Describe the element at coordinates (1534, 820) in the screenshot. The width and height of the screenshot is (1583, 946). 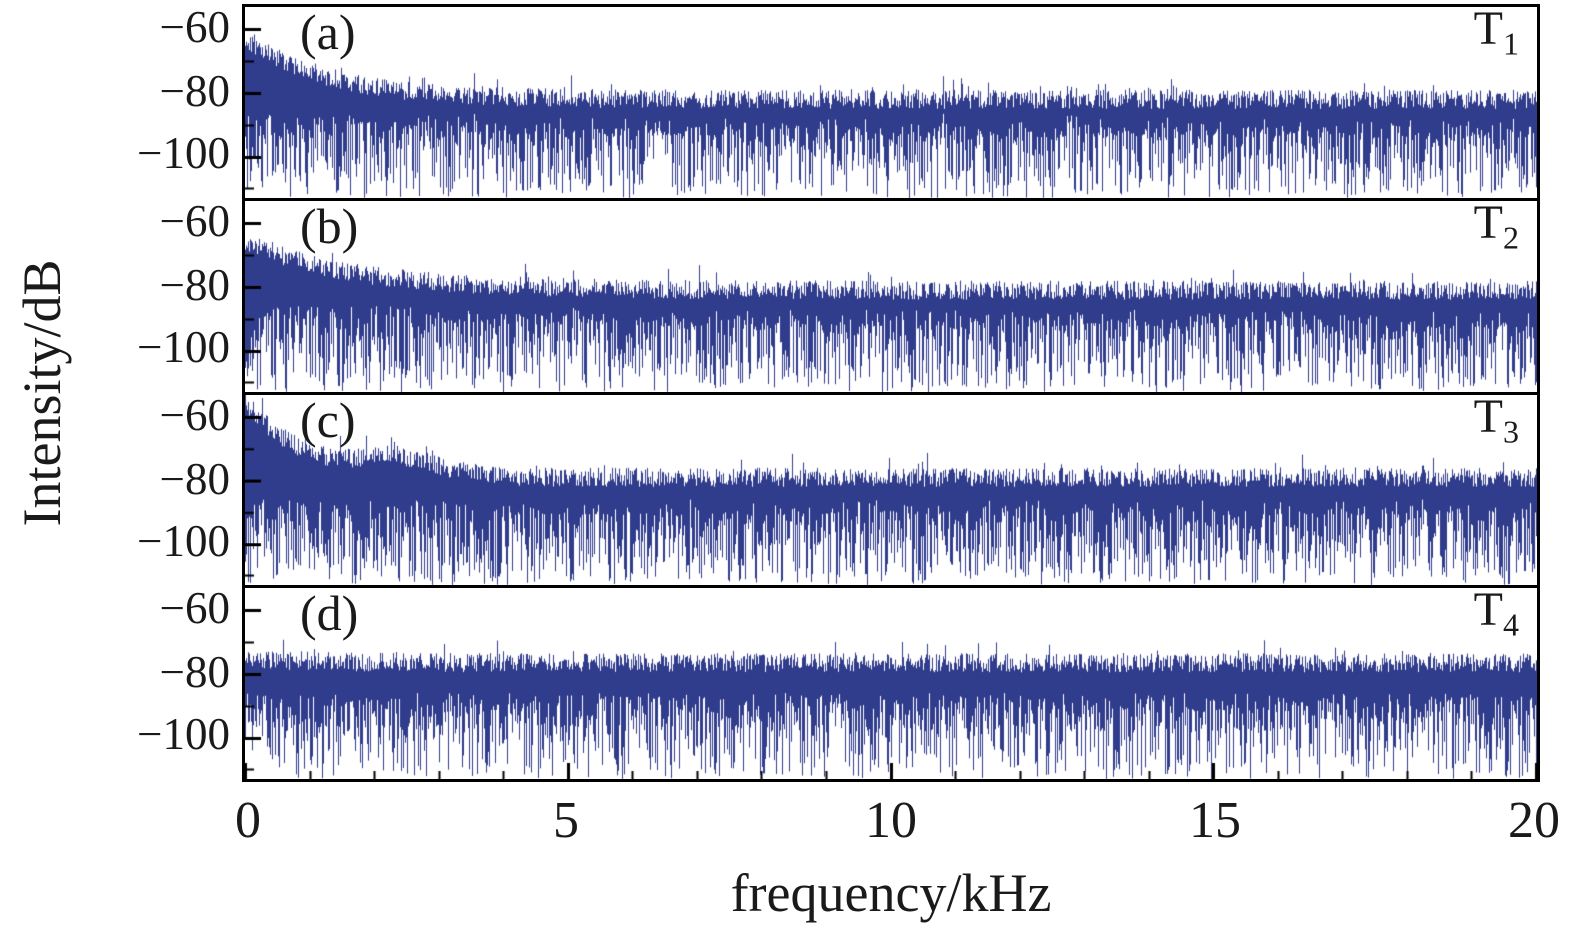
I see `x-tick-label: 20` at that location.